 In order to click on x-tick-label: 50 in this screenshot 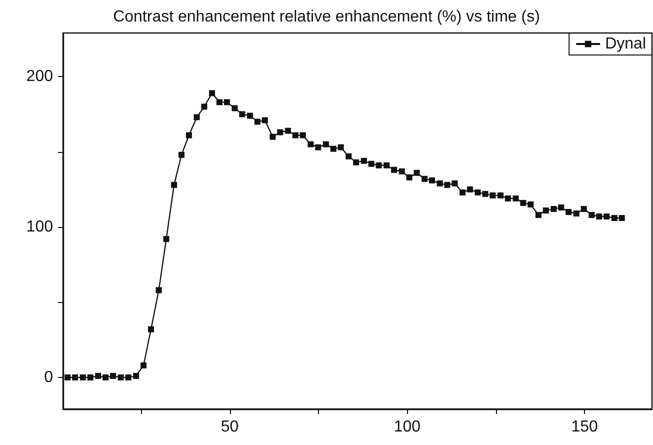, I will do `click(229, 427)`.